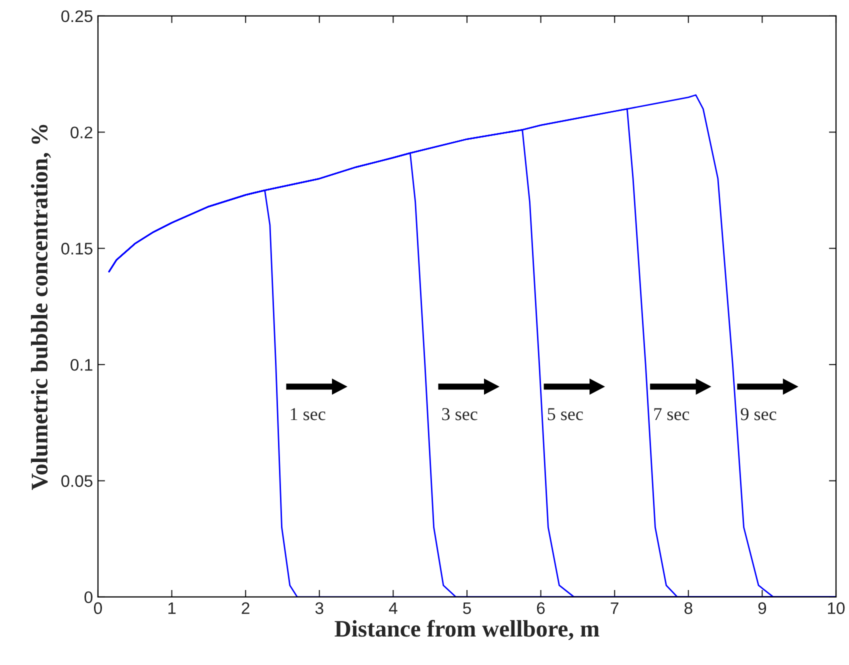 This screenshot has height=665, width=849. I want to click on x-tick-label: 2, so click(246, 608).